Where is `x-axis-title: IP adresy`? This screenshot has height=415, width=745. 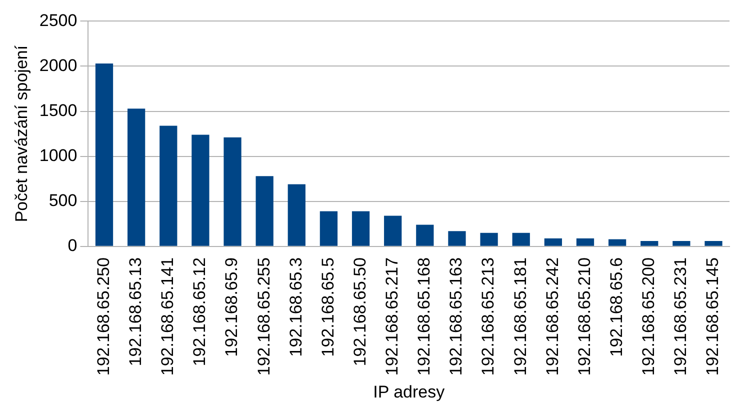 x-axis-title: IP adresy is located at coordinates (409, 392).